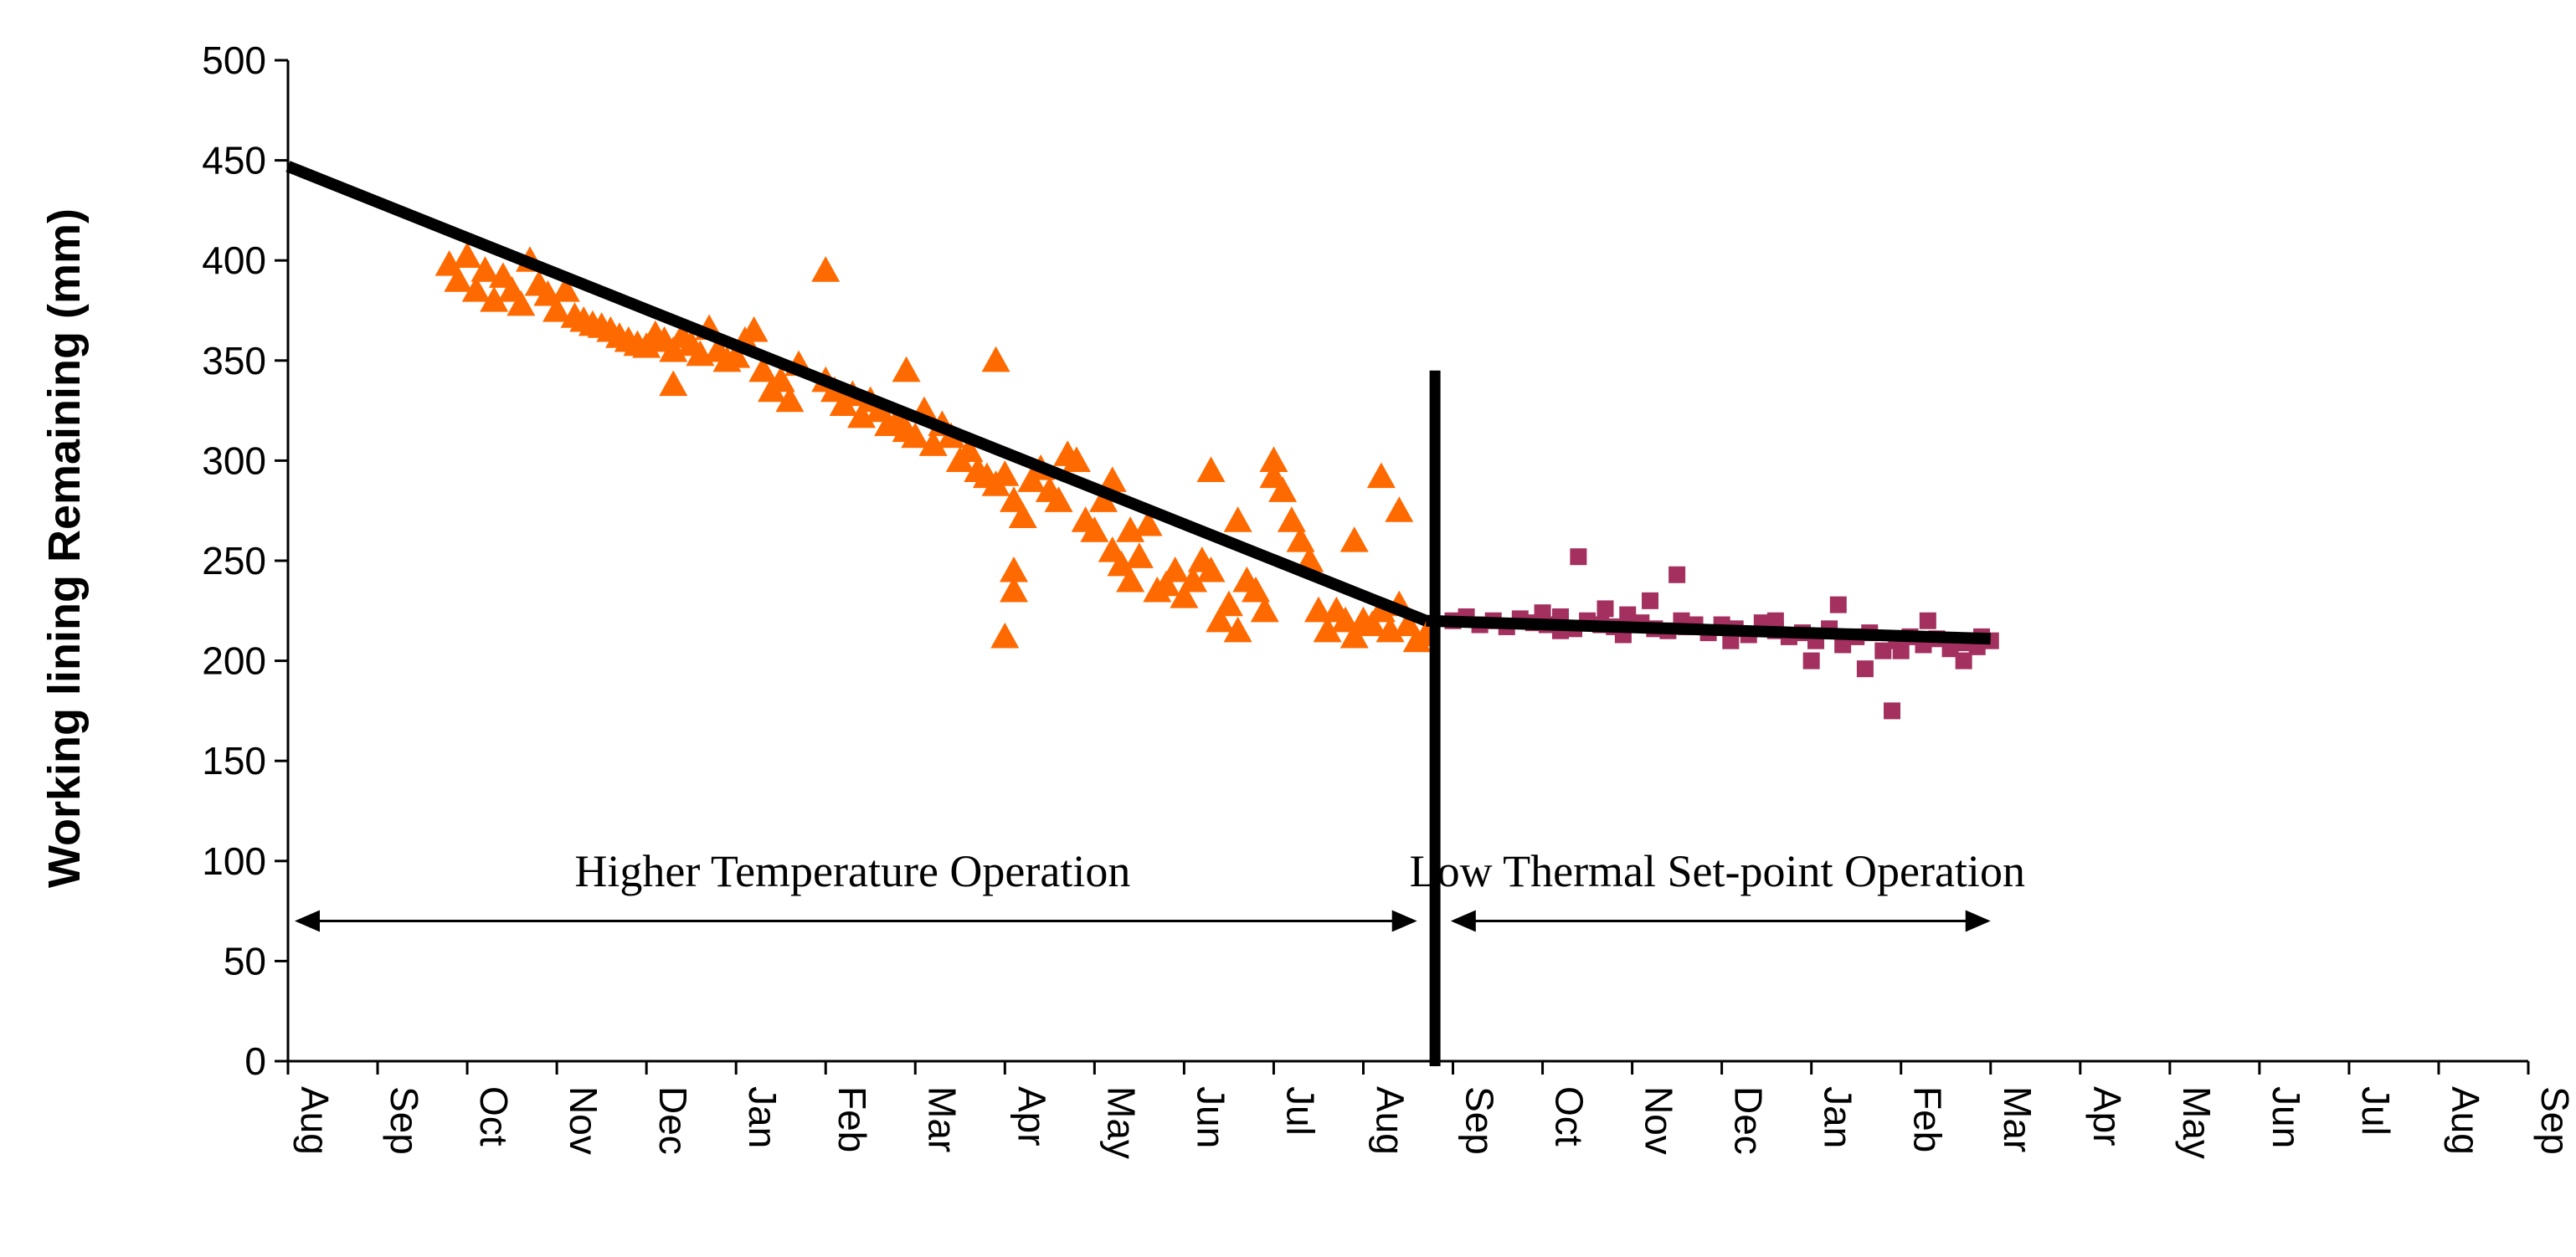 The image size is (2576, 1257). Describe the element at coordinates (584, 1120) in the screenshot. I see `x-tick-label: Nov` at that location.